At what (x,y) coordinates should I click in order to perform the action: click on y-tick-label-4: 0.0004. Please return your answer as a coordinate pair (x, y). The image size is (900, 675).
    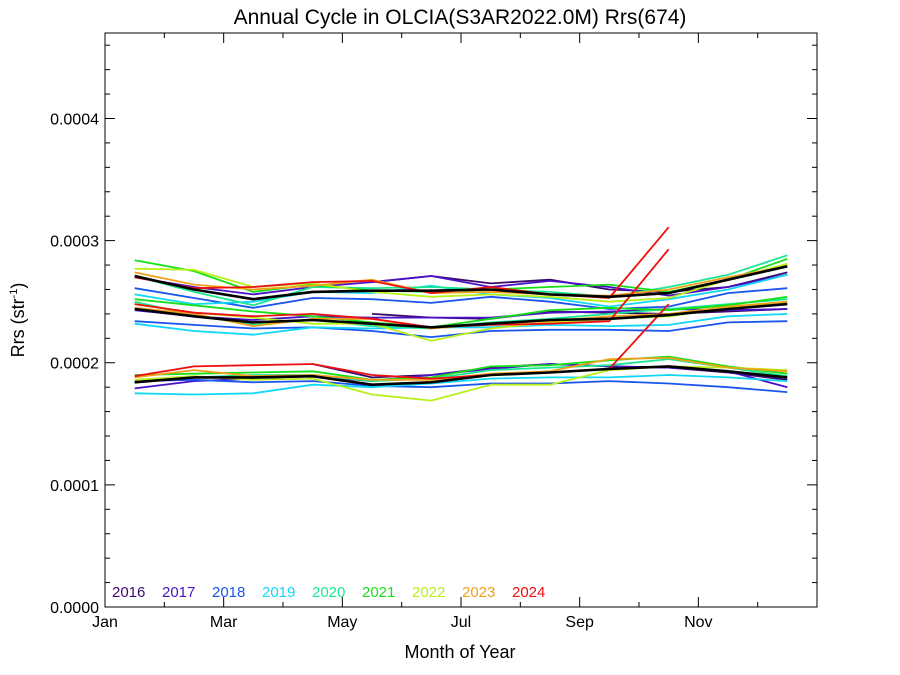
    Looking at the image, I should click on (74, 119).